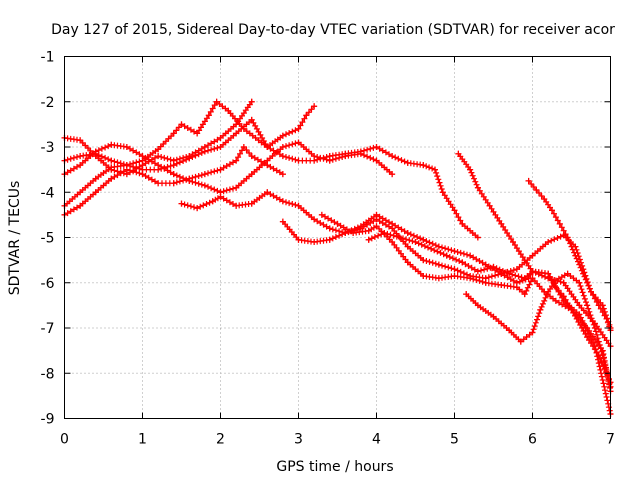  Describe the element at coordinates (334, 467) in the screenshot. I see `x-axis-label: GPS time / hours` at that location.